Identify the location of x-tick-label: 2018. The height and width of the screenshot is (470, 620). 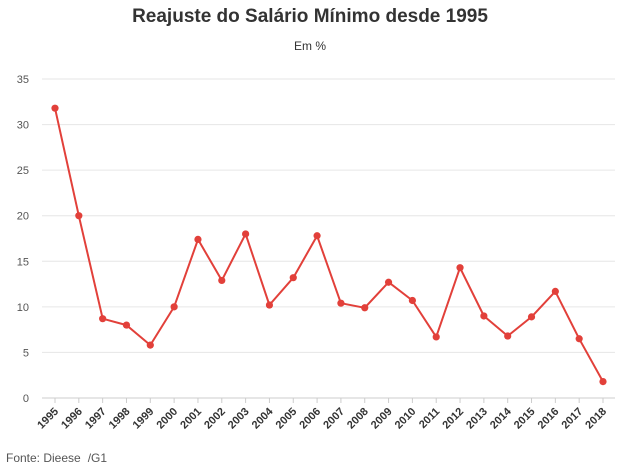
(596, 419).